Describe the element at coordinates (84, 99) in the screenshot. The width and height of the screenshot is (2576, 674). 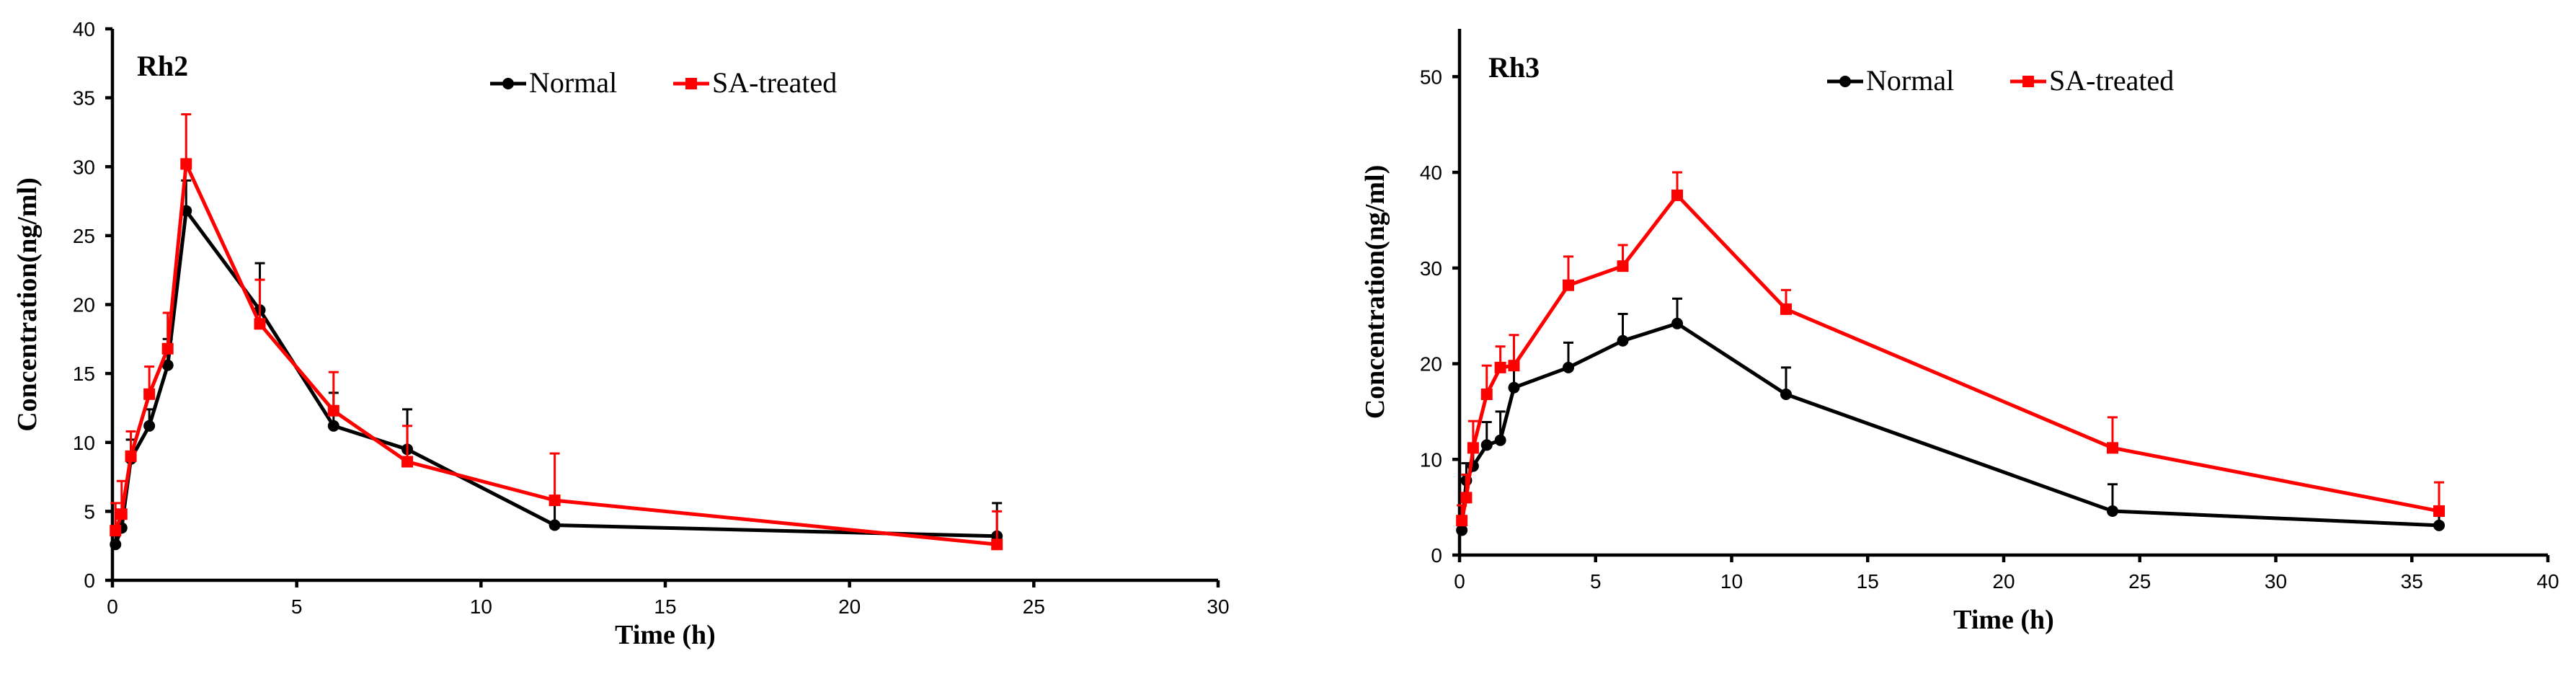
I see `y-tick-label: 35` at that location.